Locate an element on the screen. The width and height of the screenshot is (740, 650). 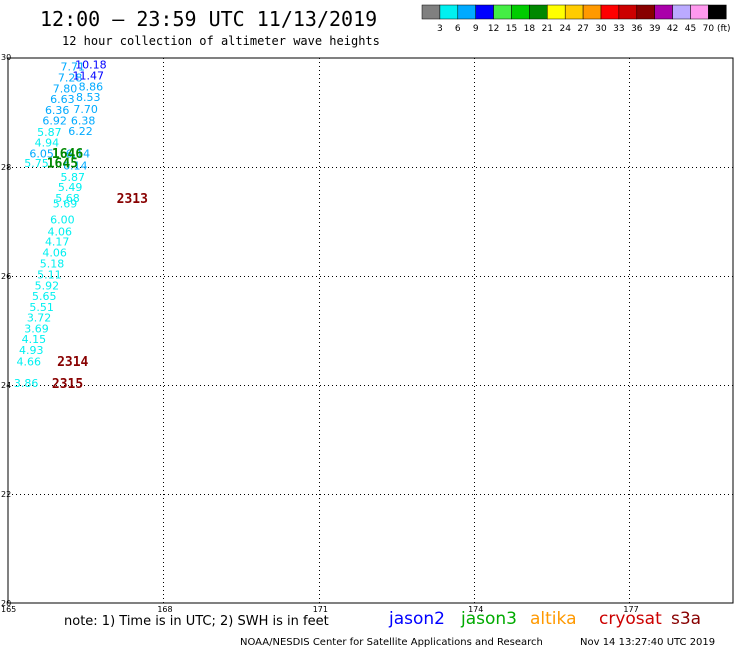
satellite-jason2: jason2 is located at coordinates (416, 619).